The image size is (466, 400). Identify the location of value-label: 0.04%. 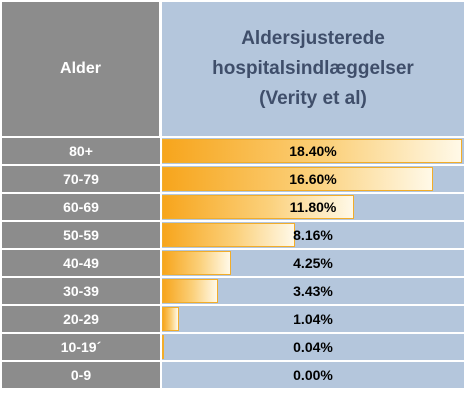
(313, 347).